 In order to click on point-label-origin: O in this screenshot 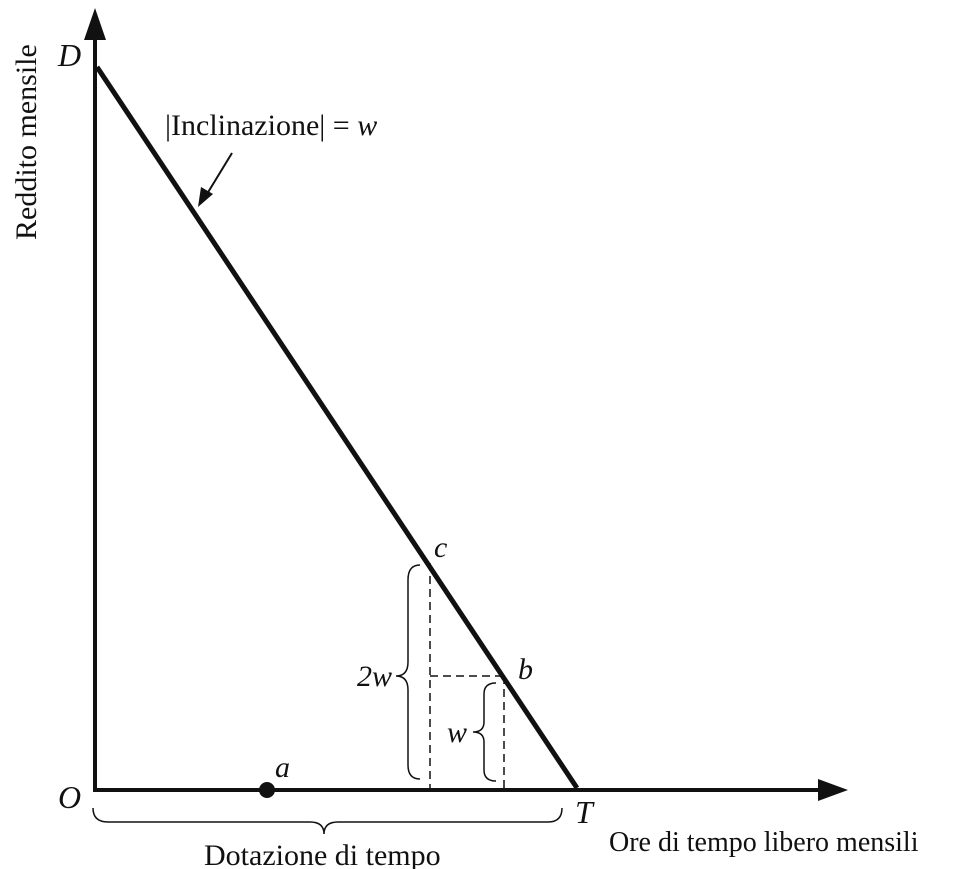, I will do `click(69, 797)`.